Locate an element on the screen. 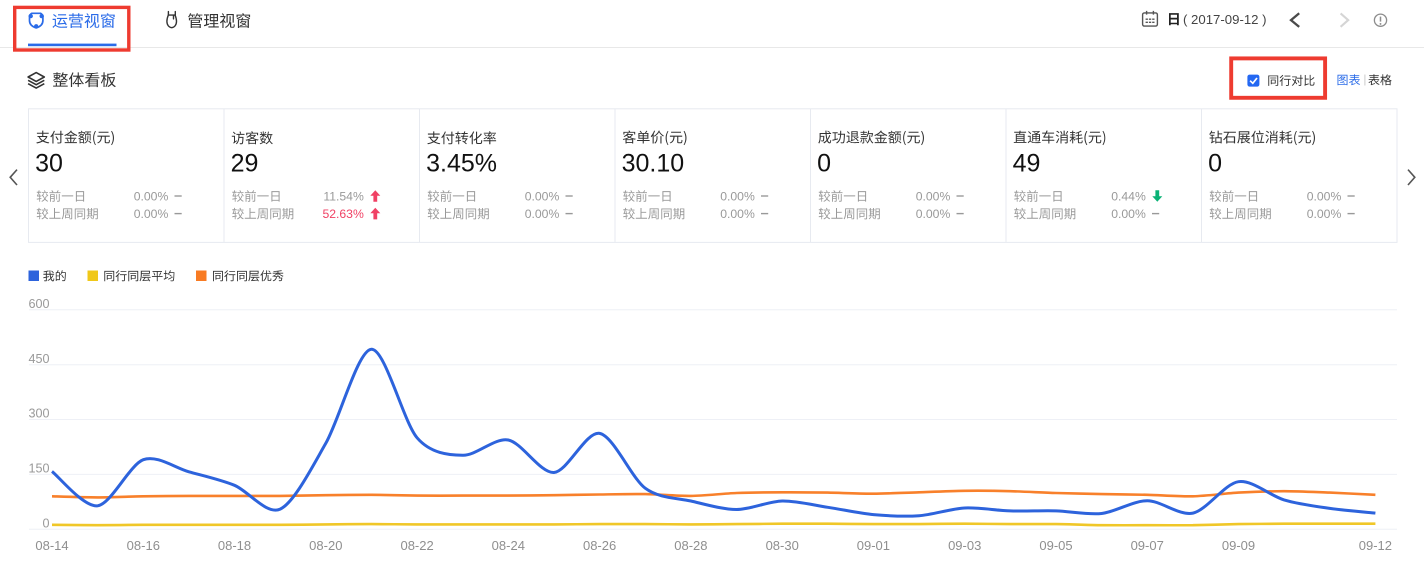 This screenshot has height=575, width=1424. svg-text: 09-09 is located at coordinates (1238, 545).